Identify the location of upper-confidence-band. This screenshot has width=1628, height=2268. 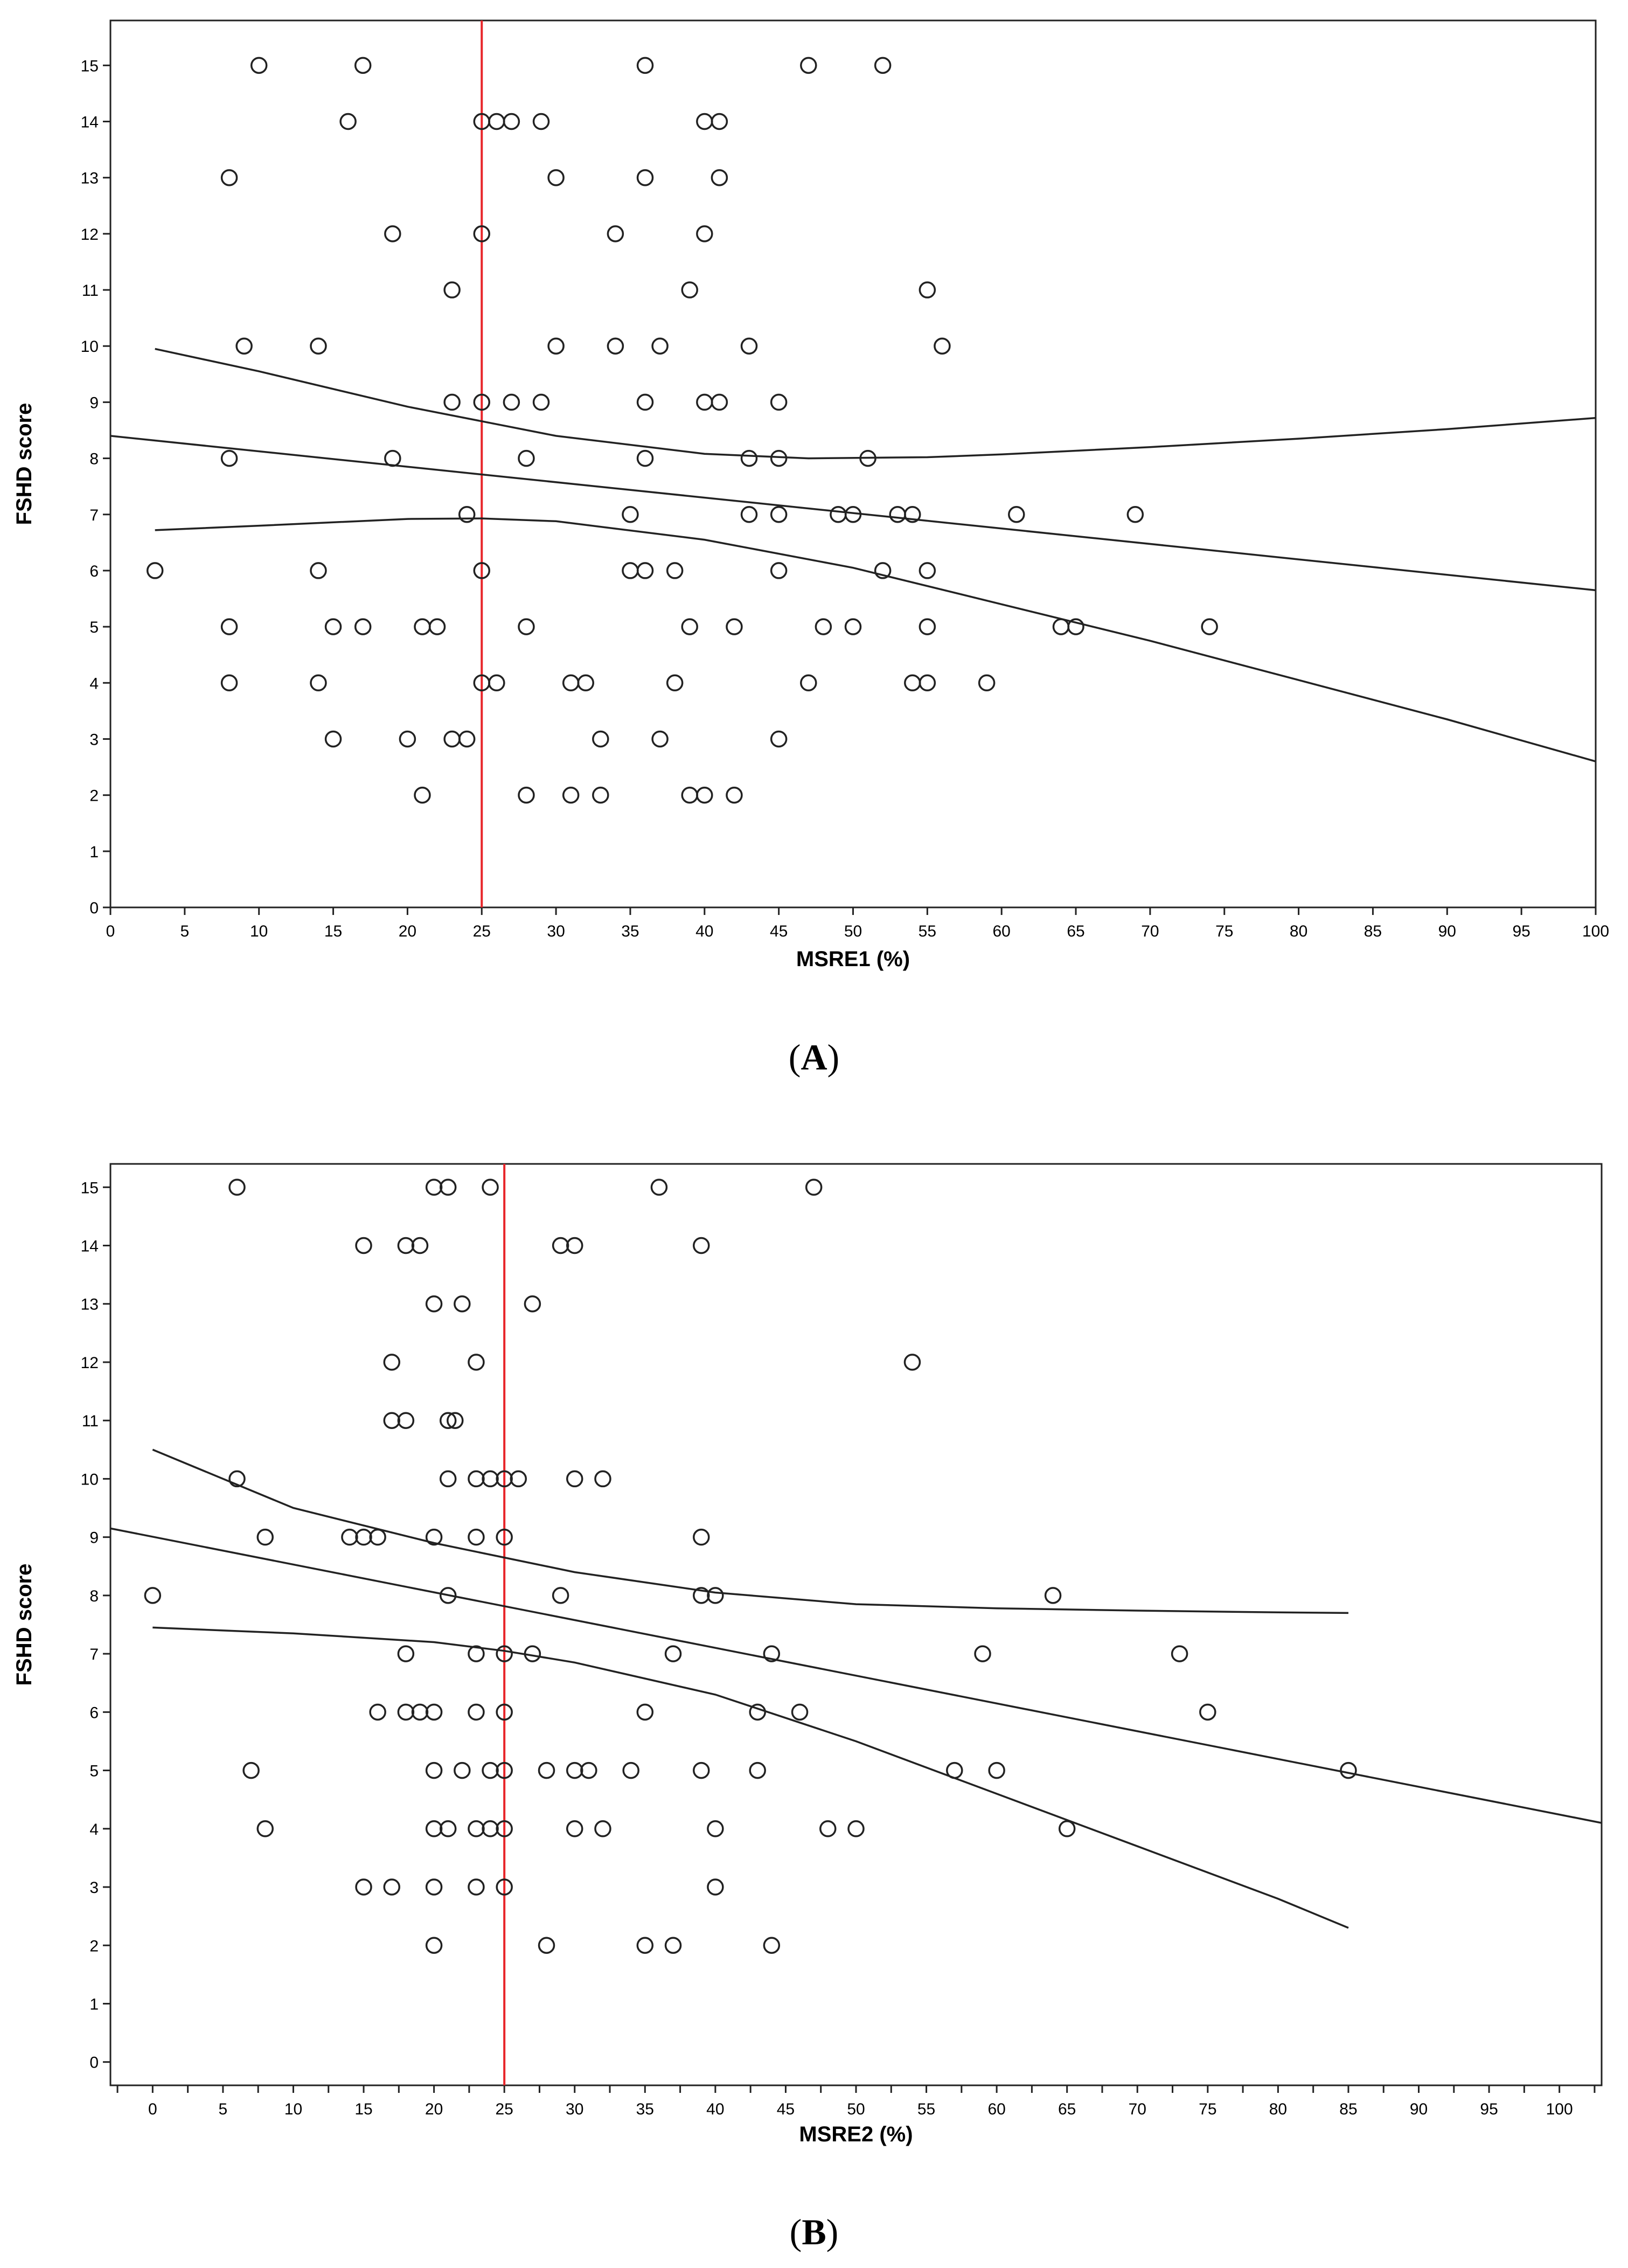
(875, 404).